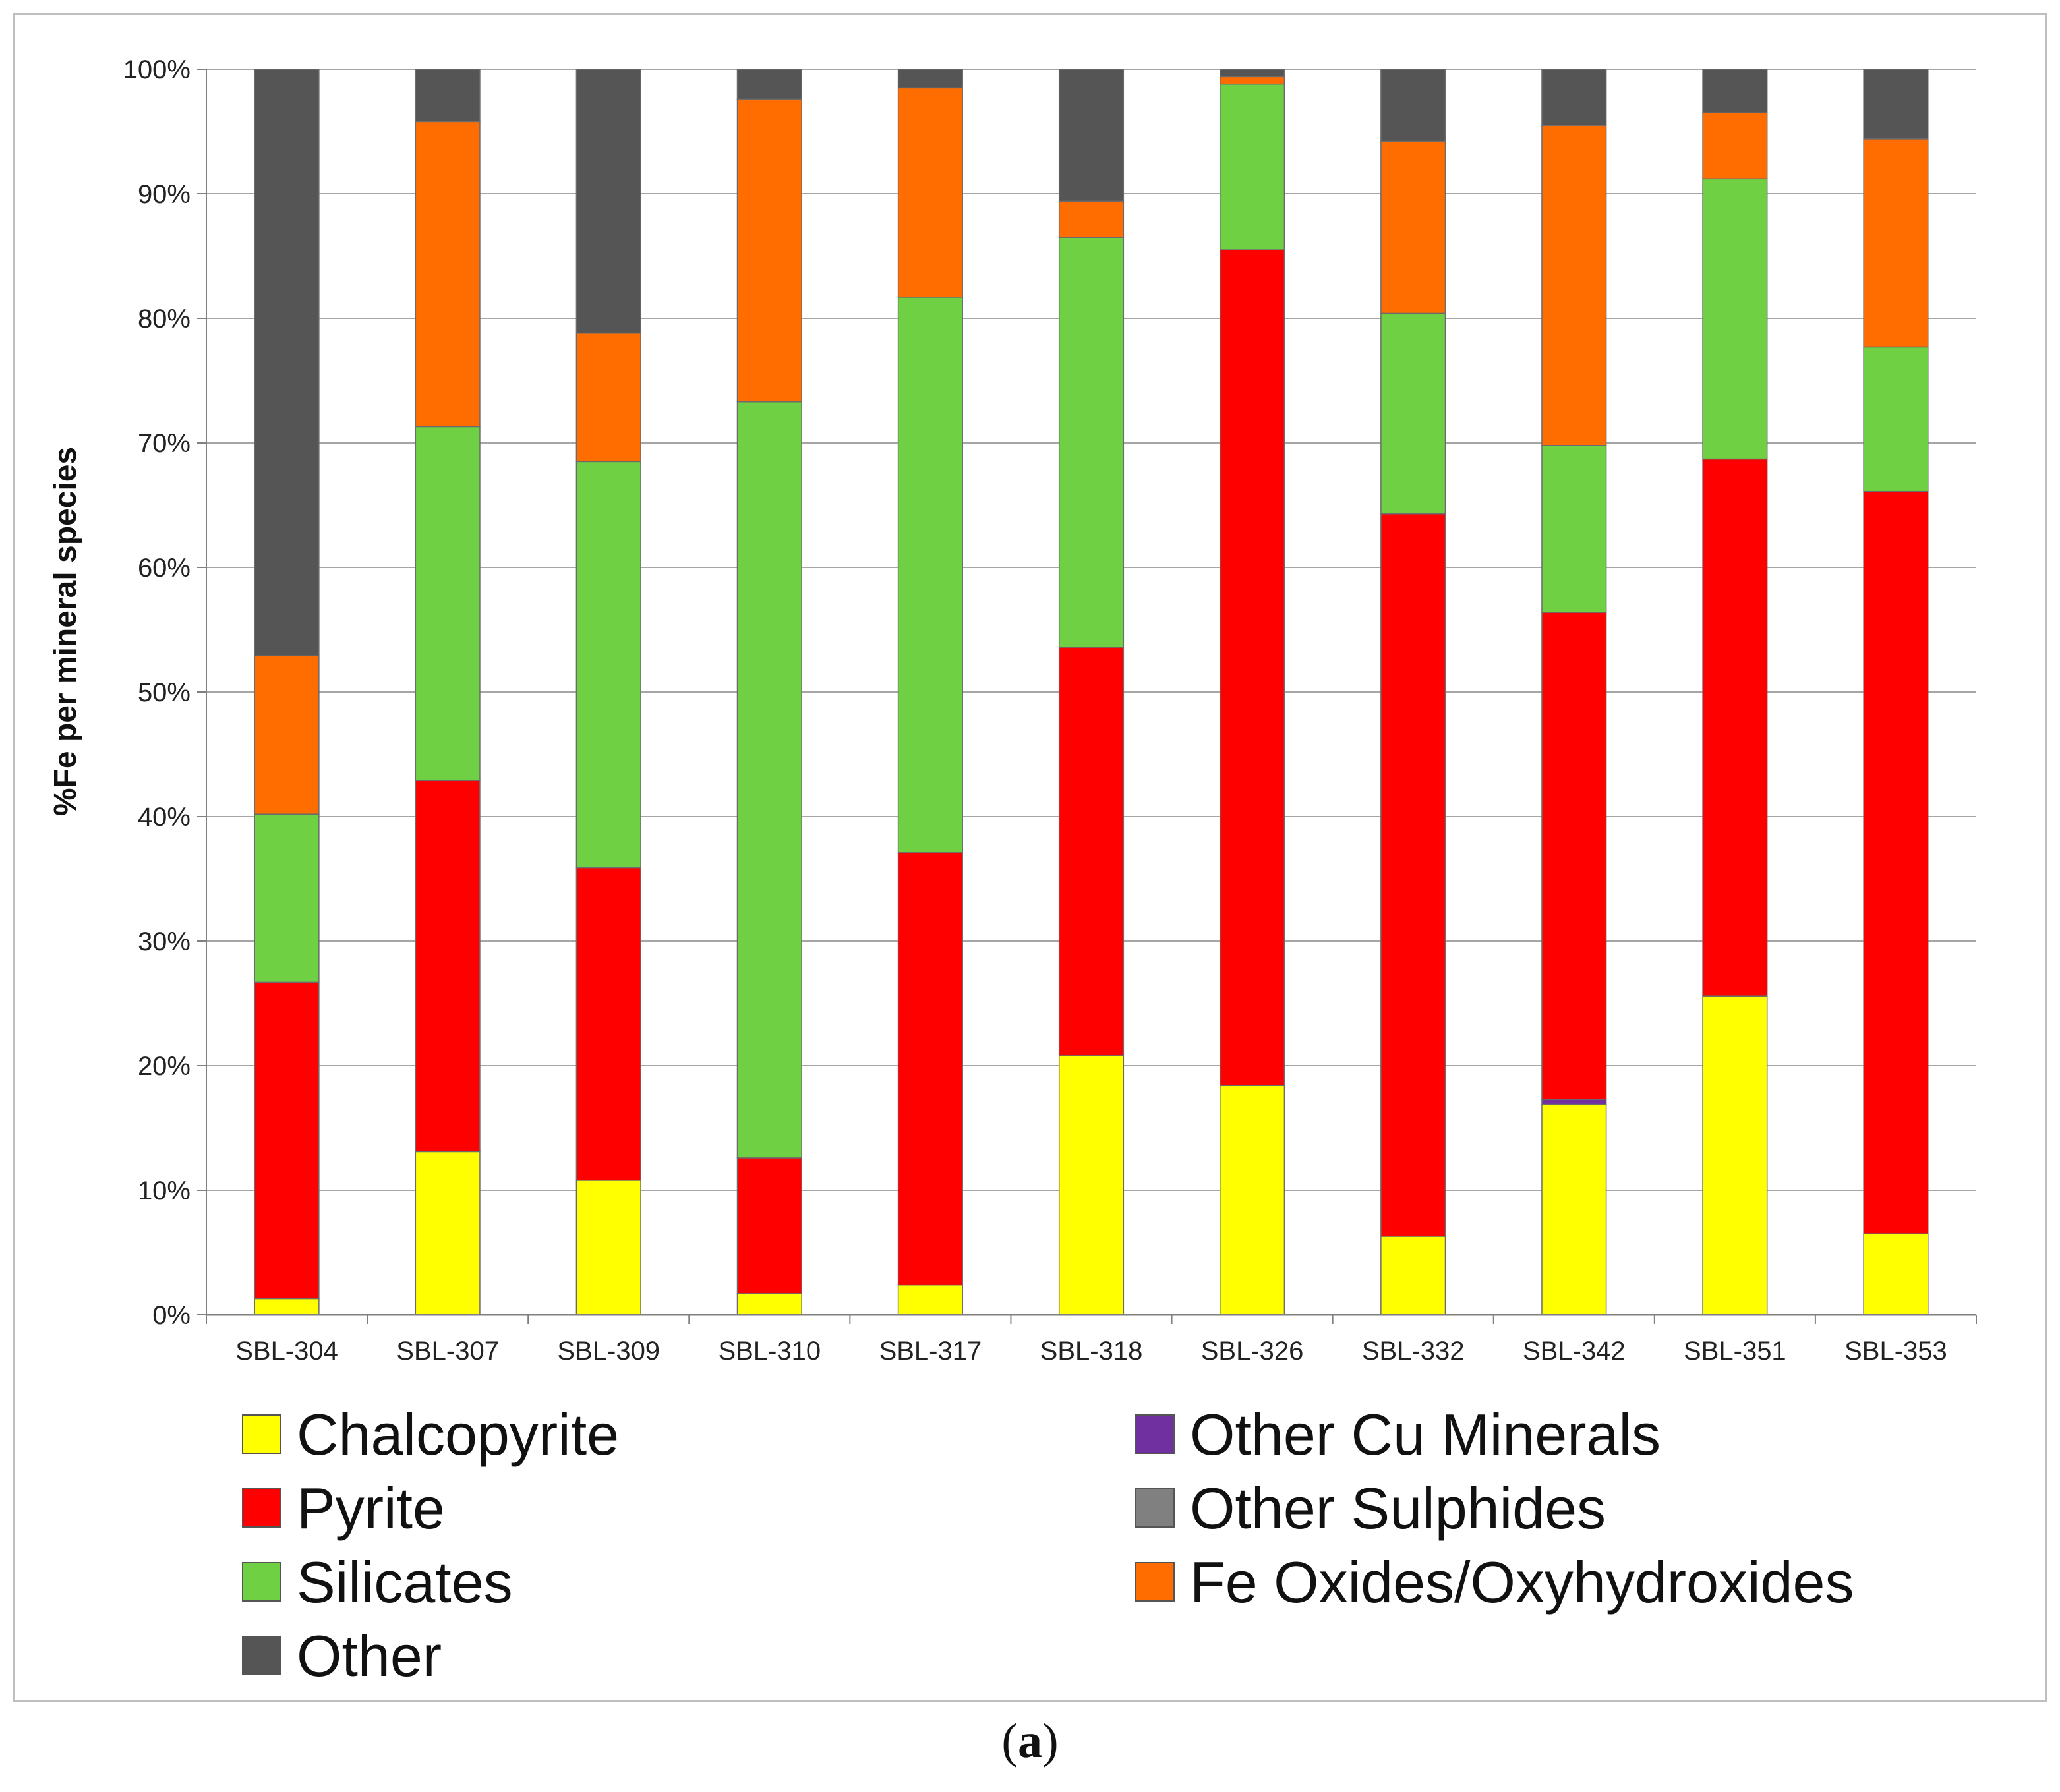  What do you see at coordinates (1735, 727) in the screenshot?
I see `bar-segment-SBL-351-pyrite` at bounding box center [1735, 727].